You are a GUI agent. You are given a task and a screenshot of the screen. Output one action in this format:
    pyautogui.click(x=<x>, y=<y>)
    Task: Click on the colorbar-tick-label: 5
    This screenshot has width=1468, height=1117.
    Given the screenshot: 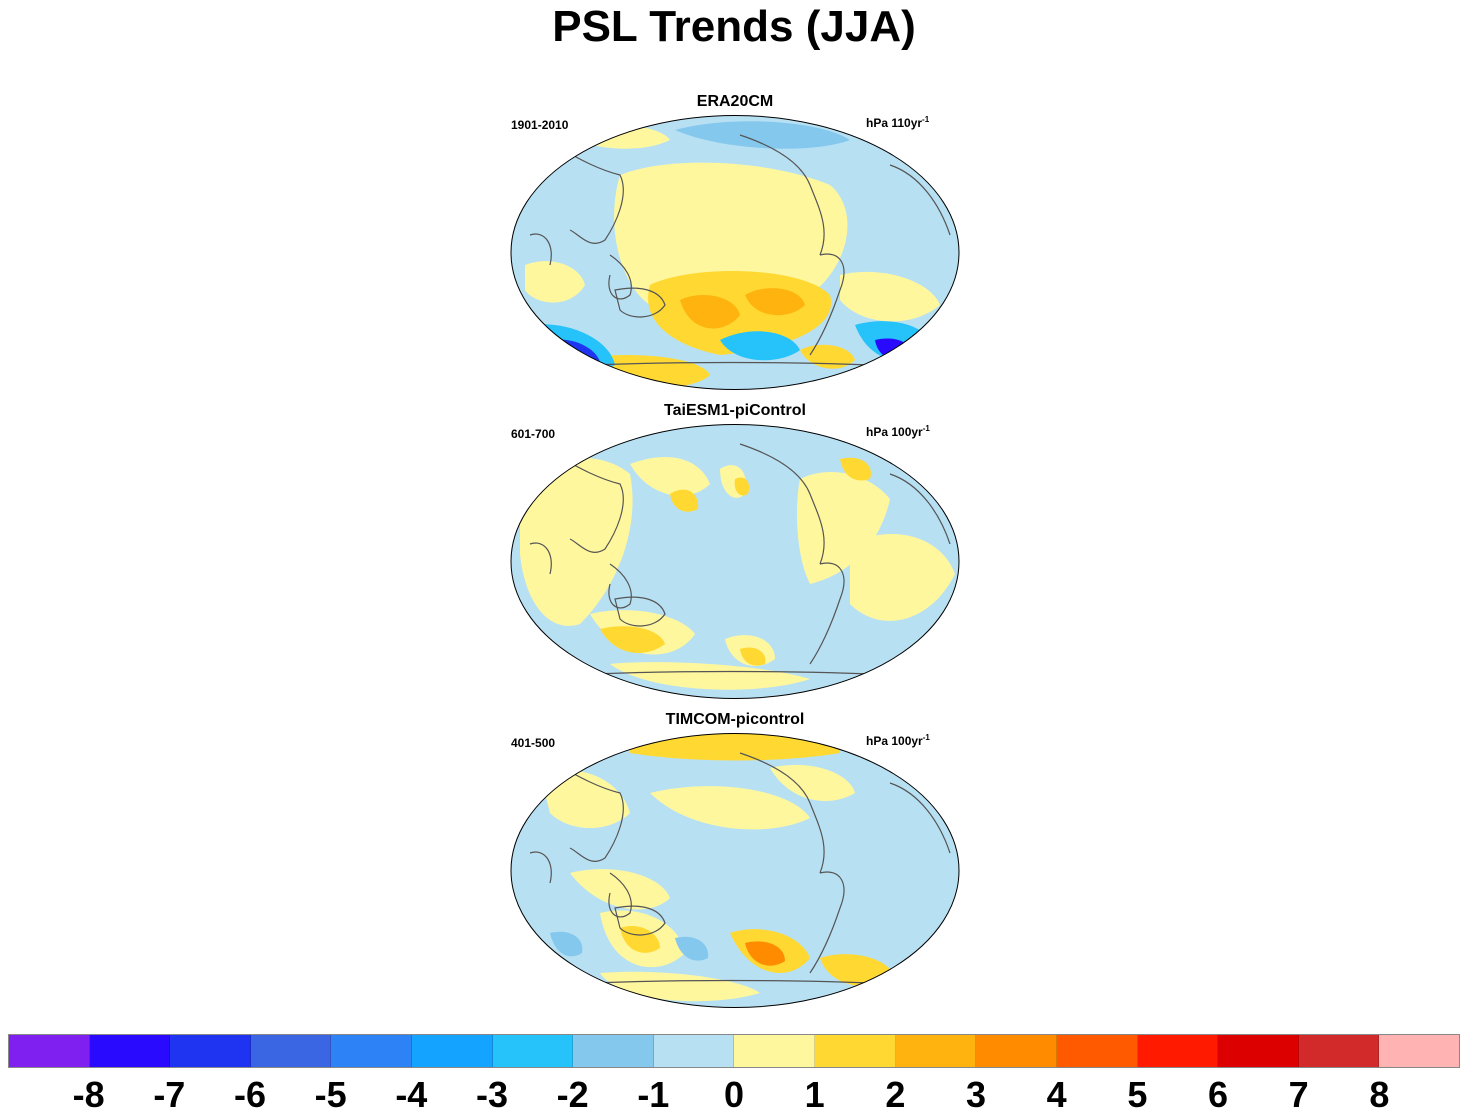 What is the action you would take?
    pyautogui.click(x=1137, y=1094)
    